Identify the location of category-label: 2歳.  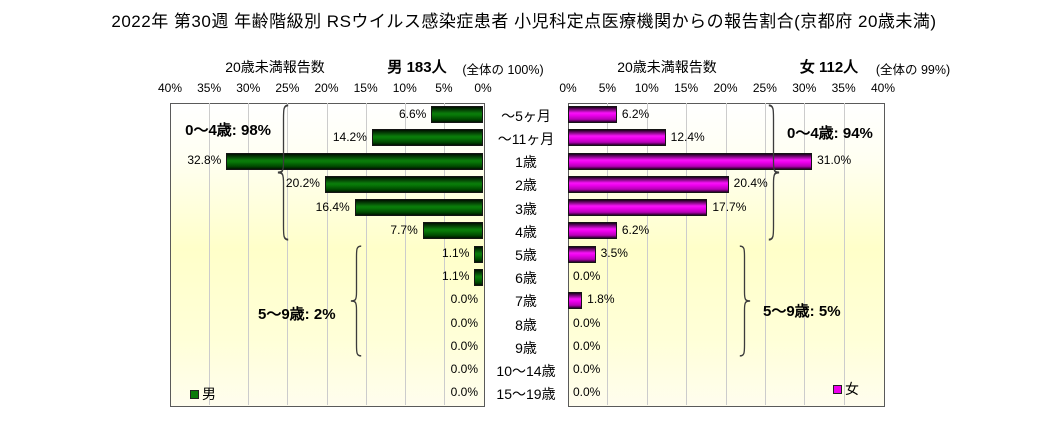
(526, 185).